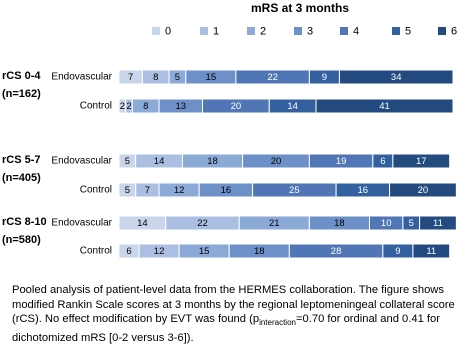 This screenshot has height=361, width=474. What do you see at coordinates (310, 31) in the screenshot?
I see `legend-label: 3` at bounding box center [310, 31].